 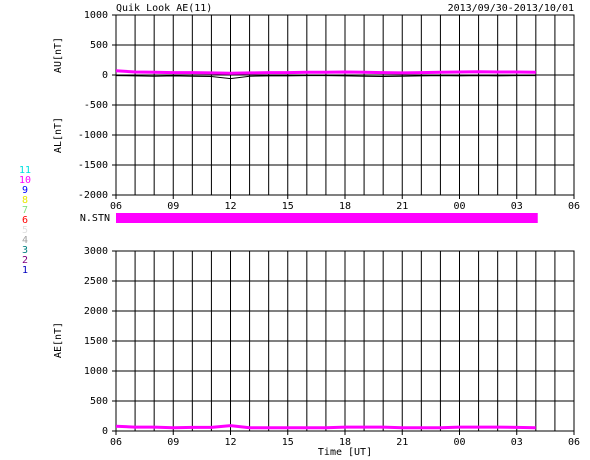 What do you see at coordinates (25, 260) in the screenshot?
I see `station-legend-label: 2` at bounding box center [25, 260].